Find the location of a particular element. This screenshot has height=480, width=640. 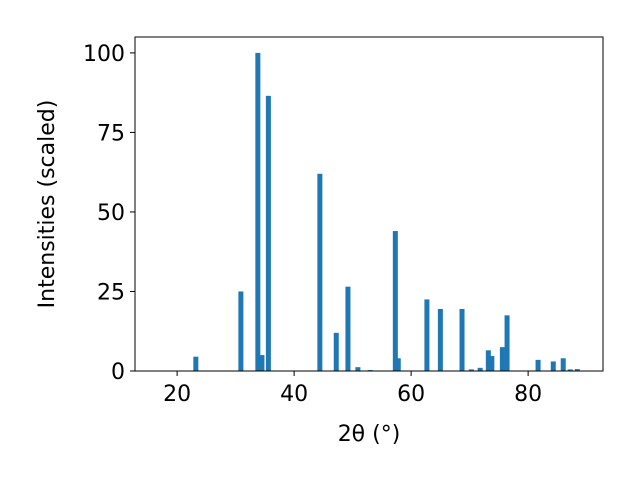

x-tick-label: 20 is located at coordinates (177, 394).